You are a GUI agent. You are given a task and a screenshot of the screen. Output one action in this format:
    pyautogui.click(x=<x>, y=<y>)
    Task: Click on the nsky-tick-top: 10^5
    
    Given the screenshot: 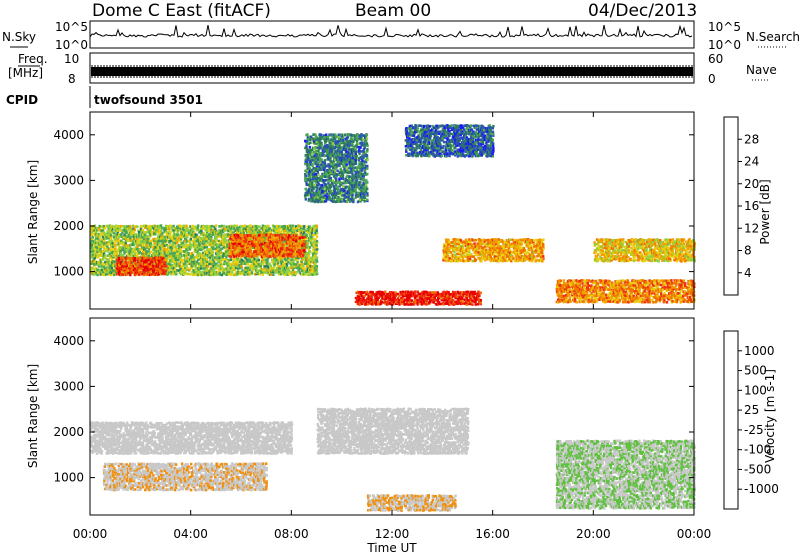 What is the action you would take?
    pyautogui.click(x=71, y=27)
    